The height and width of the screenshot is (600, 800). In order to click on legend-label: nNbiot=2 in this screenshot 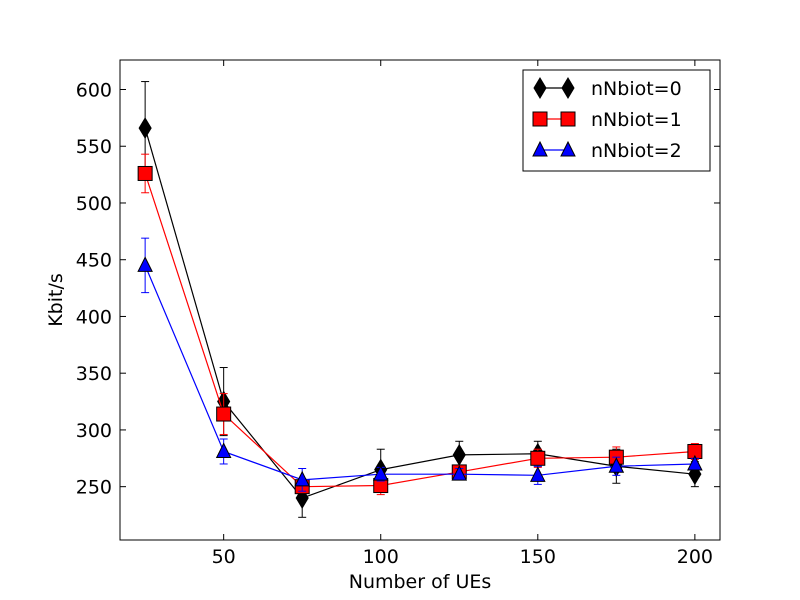, I will do `click(636, 151)`.